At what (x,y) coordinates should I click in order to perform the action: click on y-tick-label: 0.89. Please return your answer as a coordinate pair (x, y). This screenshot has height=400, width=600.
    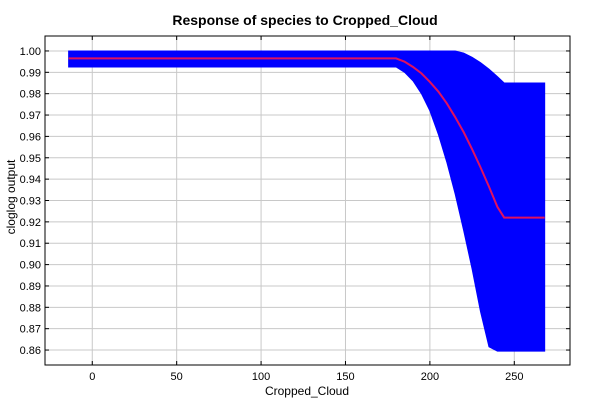
    Looking at the image, I should click on (30, 287).